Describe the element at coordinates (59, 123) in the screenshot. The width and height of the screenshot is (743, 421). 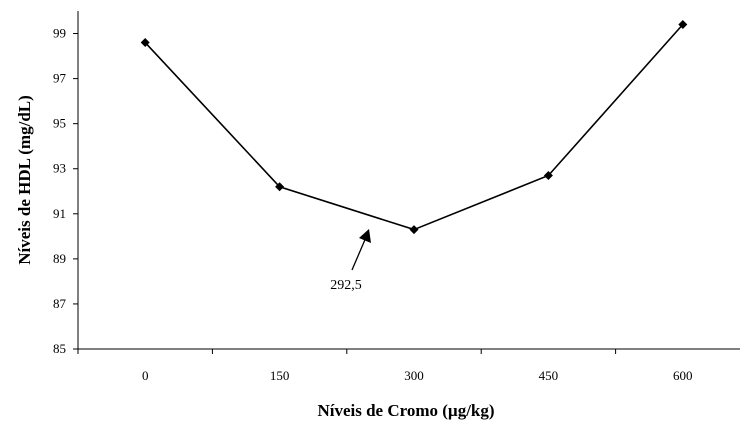
I see `y-tick-label: 95` at that location.